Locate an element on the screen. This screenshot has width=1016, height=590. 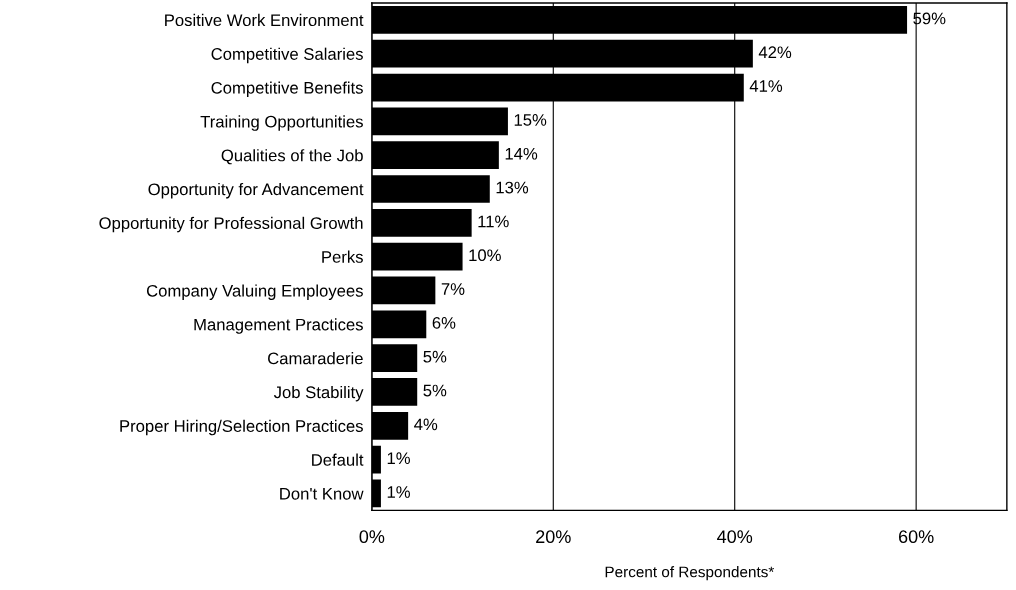
data-label: 42% is located at coordinates (775, 52).